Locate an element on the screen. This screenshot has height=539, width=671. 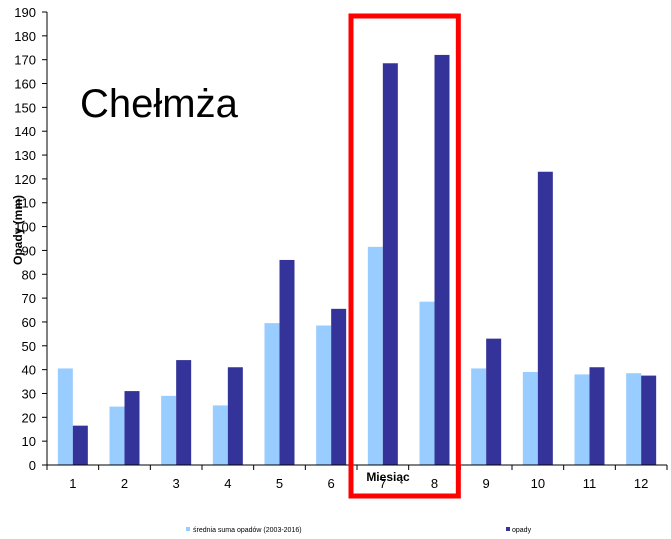
y-tick-label: 20 is located at coordinates (29, 417).